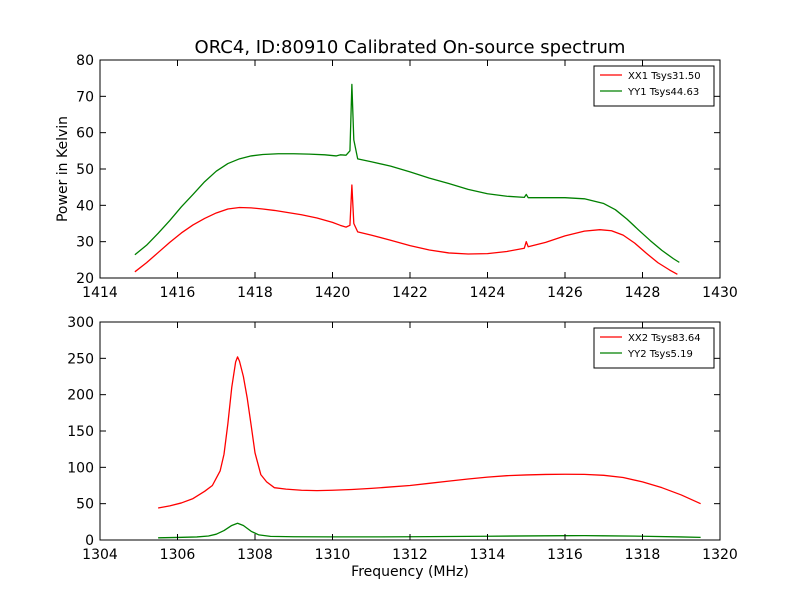 Image resolution: width=800 pixels, height=600 pixels. What do you see at coordinates (89, 541) in the screenshot?
I see `bottom-ytick-label: 0` at bounding box center [89, 541].